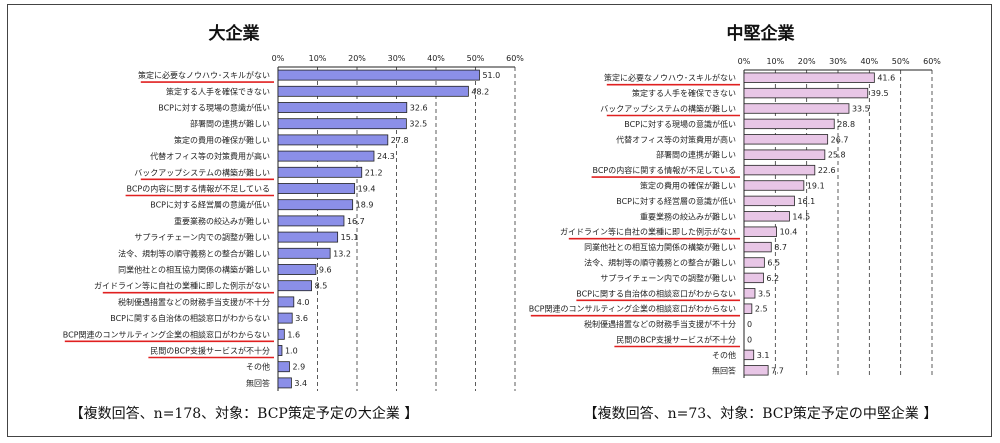  What do you see at coordinates (222, 140) in the screenshot?
I see `category-label: 策定の費用の確保が難しい` at bounding box center [222, 140].